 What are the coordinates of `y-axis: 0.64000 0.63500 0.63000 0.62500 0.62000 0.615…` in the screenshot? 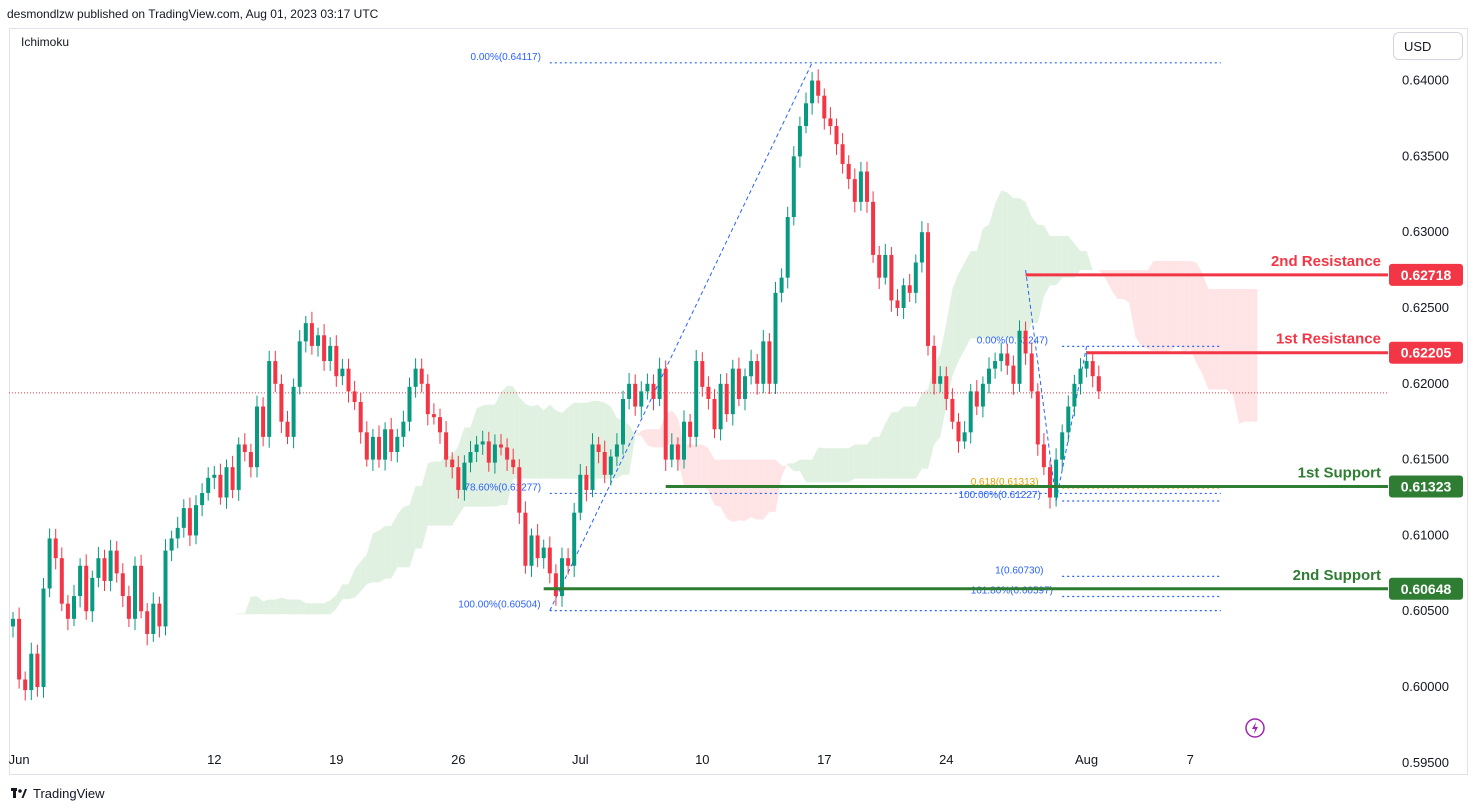 It's located at (1425, 421).